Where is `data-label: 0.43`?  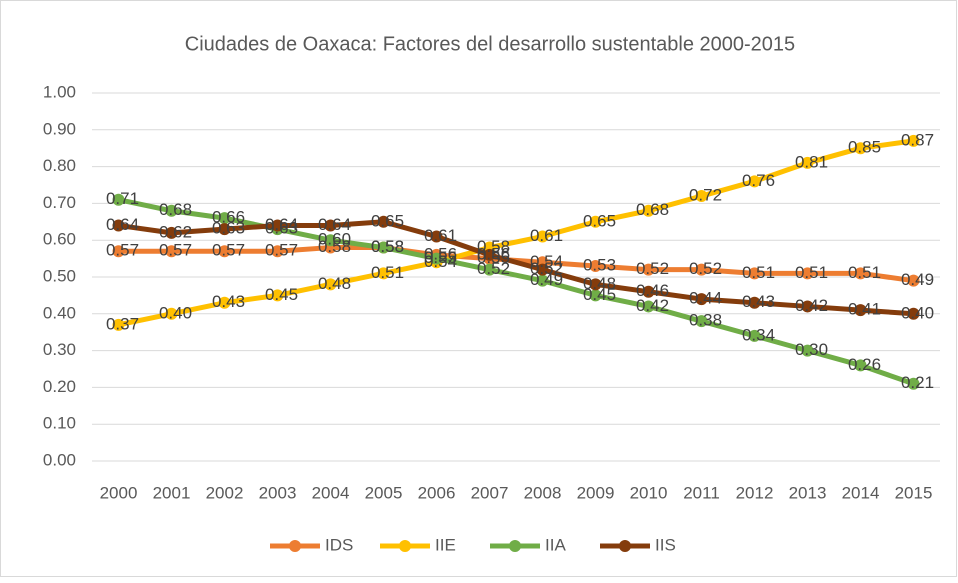 data-label: 0.43 is located at coordinates (758, 301).